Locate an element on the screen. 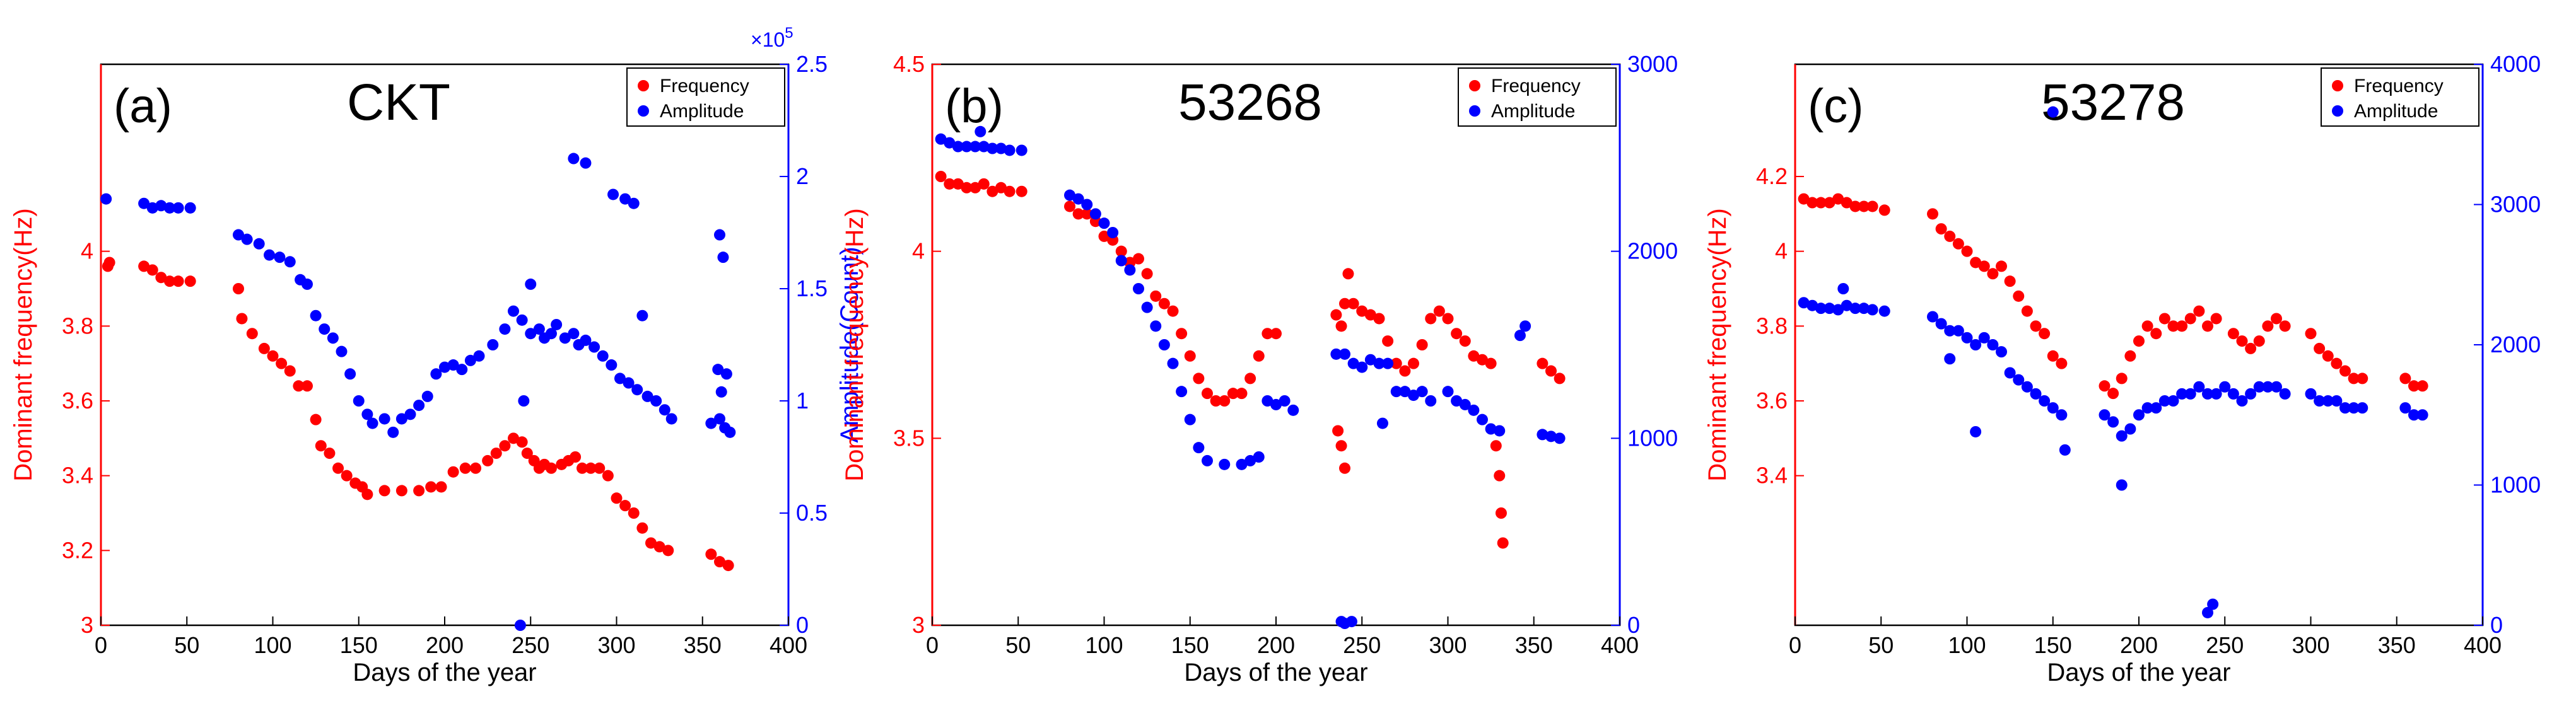  x-tick-label: 50 is located at coordinates (186, 645).